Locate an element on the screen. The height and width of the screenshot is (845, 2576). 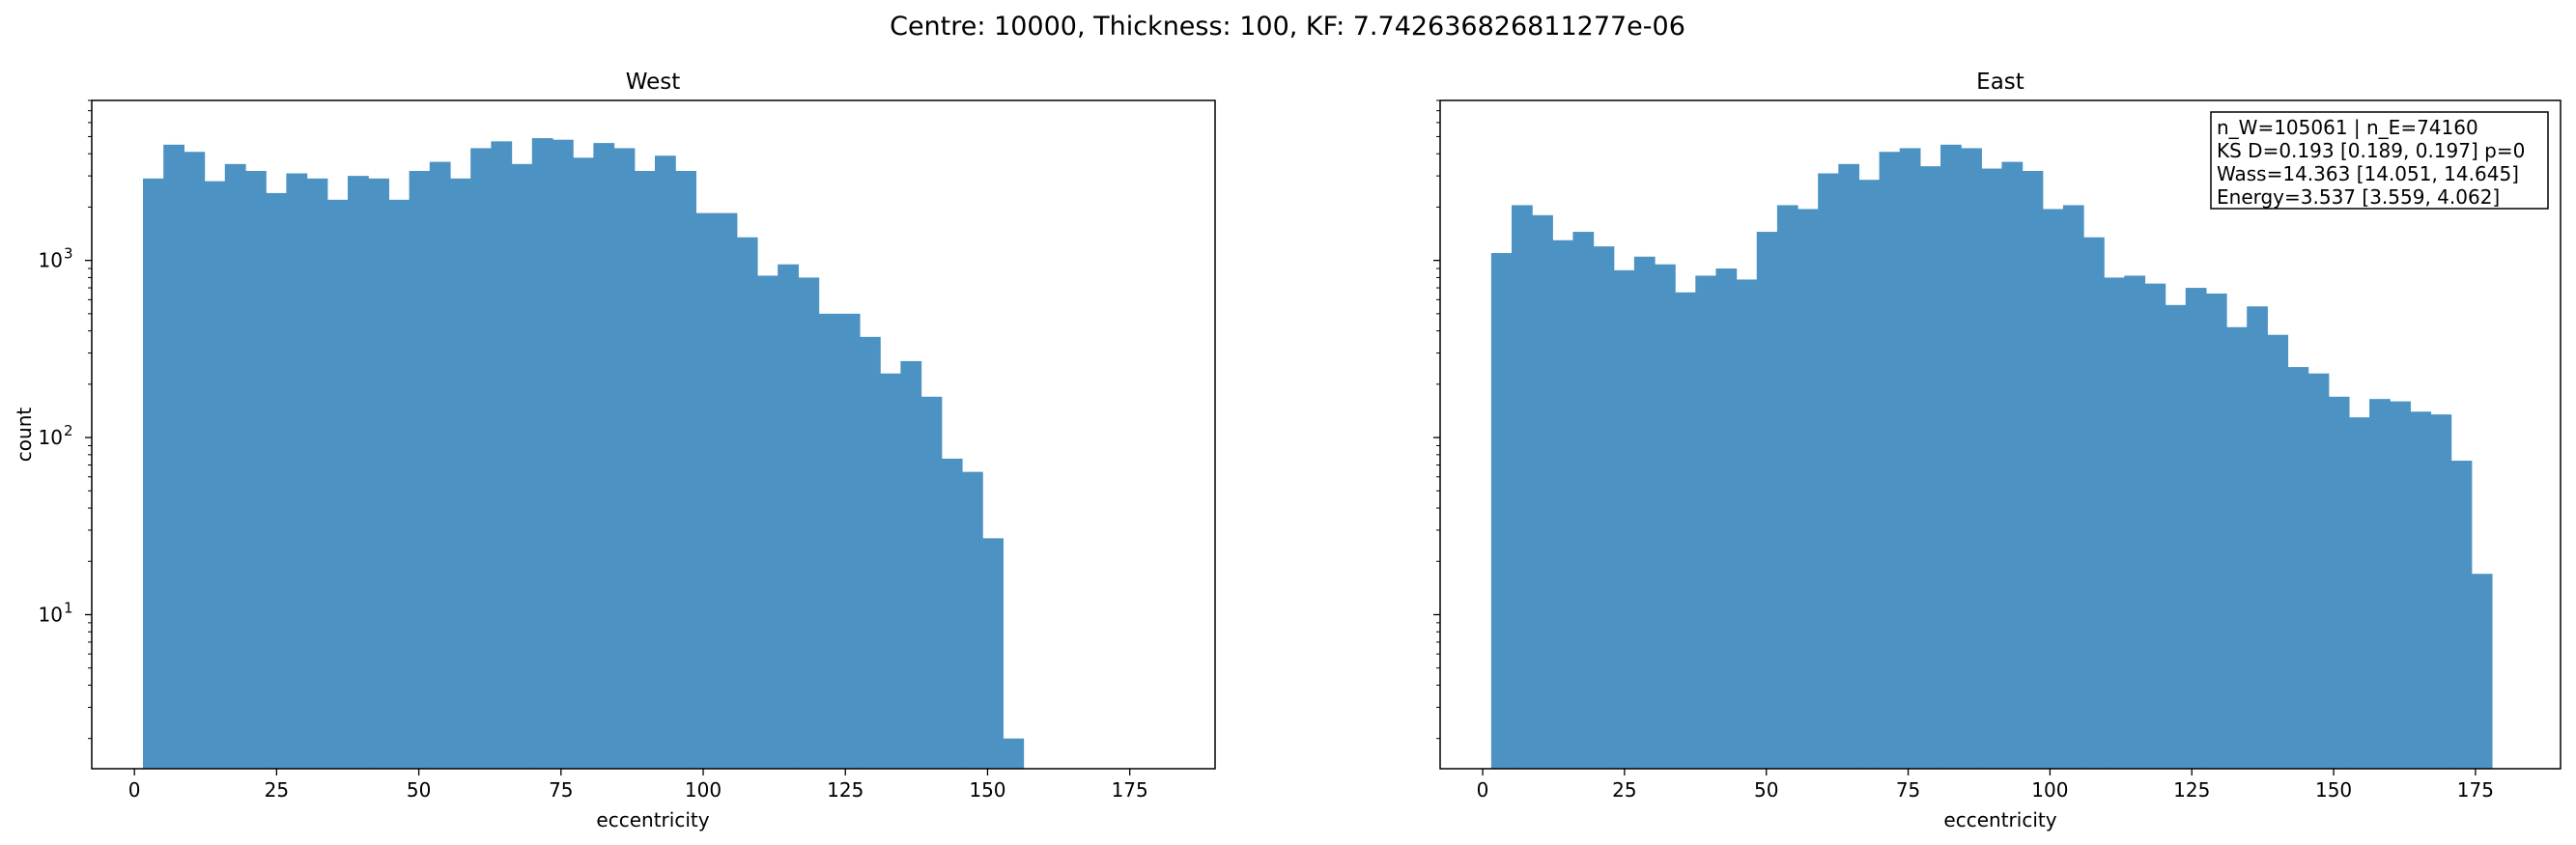
y-tick-exponent: 2 is located at coordinates (68, 430).